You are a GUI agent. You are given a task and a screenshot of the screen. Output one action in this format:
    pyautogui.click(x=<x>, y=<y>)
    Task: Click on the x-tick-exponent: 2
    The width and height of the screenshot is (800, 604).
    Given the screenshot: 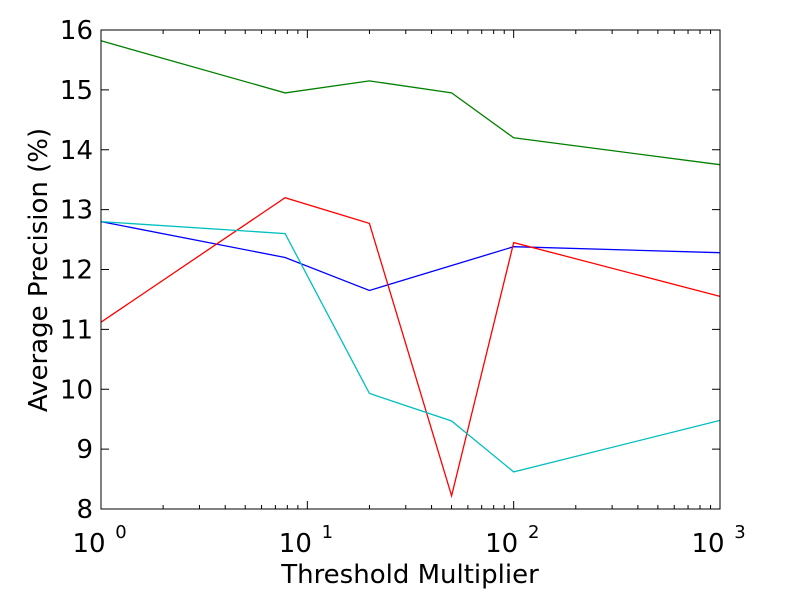 What is the action you would take?
    pyautogui.click(x=533, y=532)
    